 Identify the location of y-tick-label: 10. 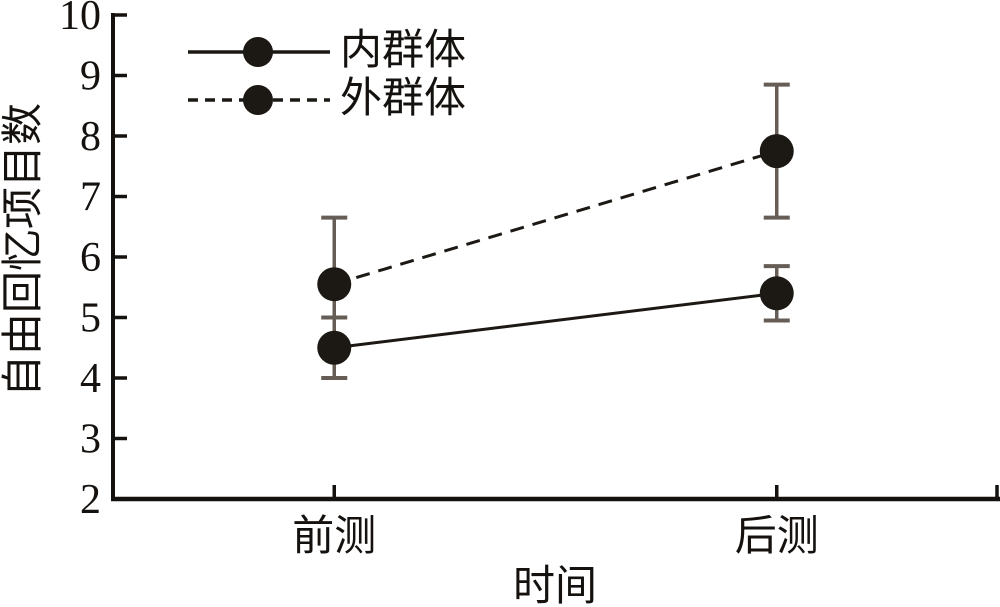
(80, 19).